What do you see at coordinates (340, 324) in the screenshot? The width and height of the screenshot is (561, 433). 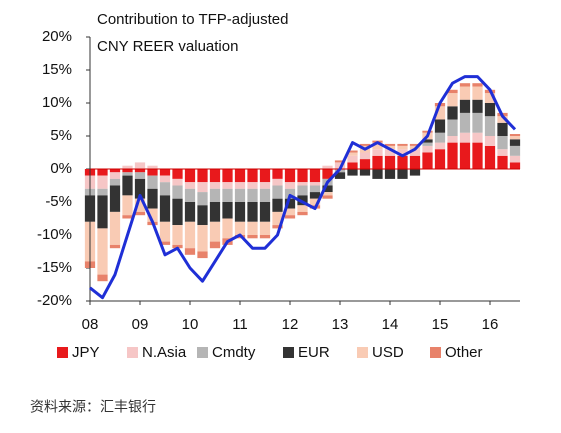 I see `x-tick-label: 13` at bounding box center [340, 324].